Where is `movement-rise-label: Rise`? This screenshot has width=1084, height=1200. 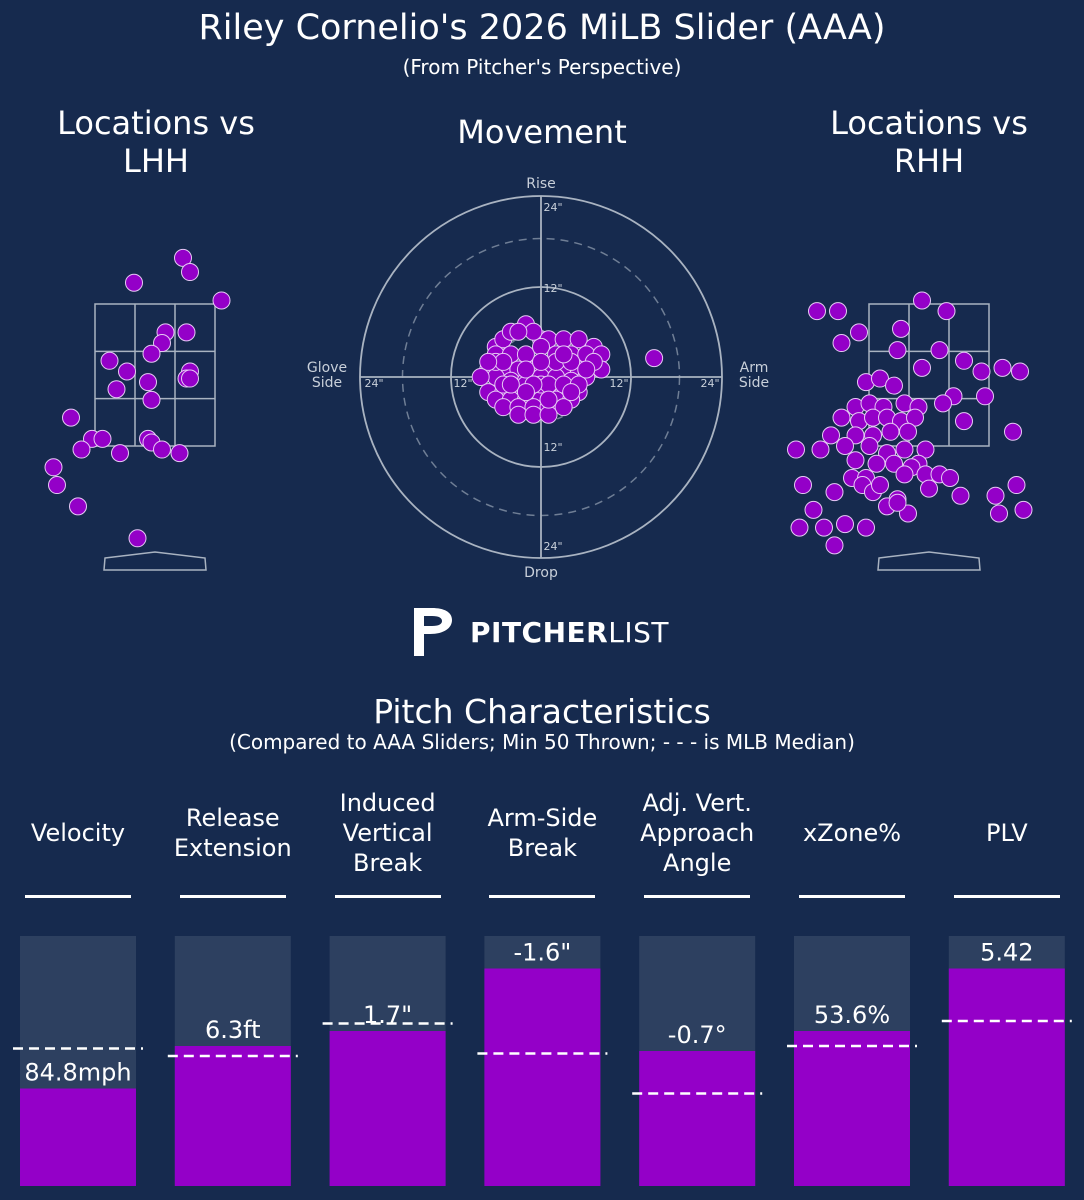 movement-rise-label: Rise is located at coordinates (541, 184).